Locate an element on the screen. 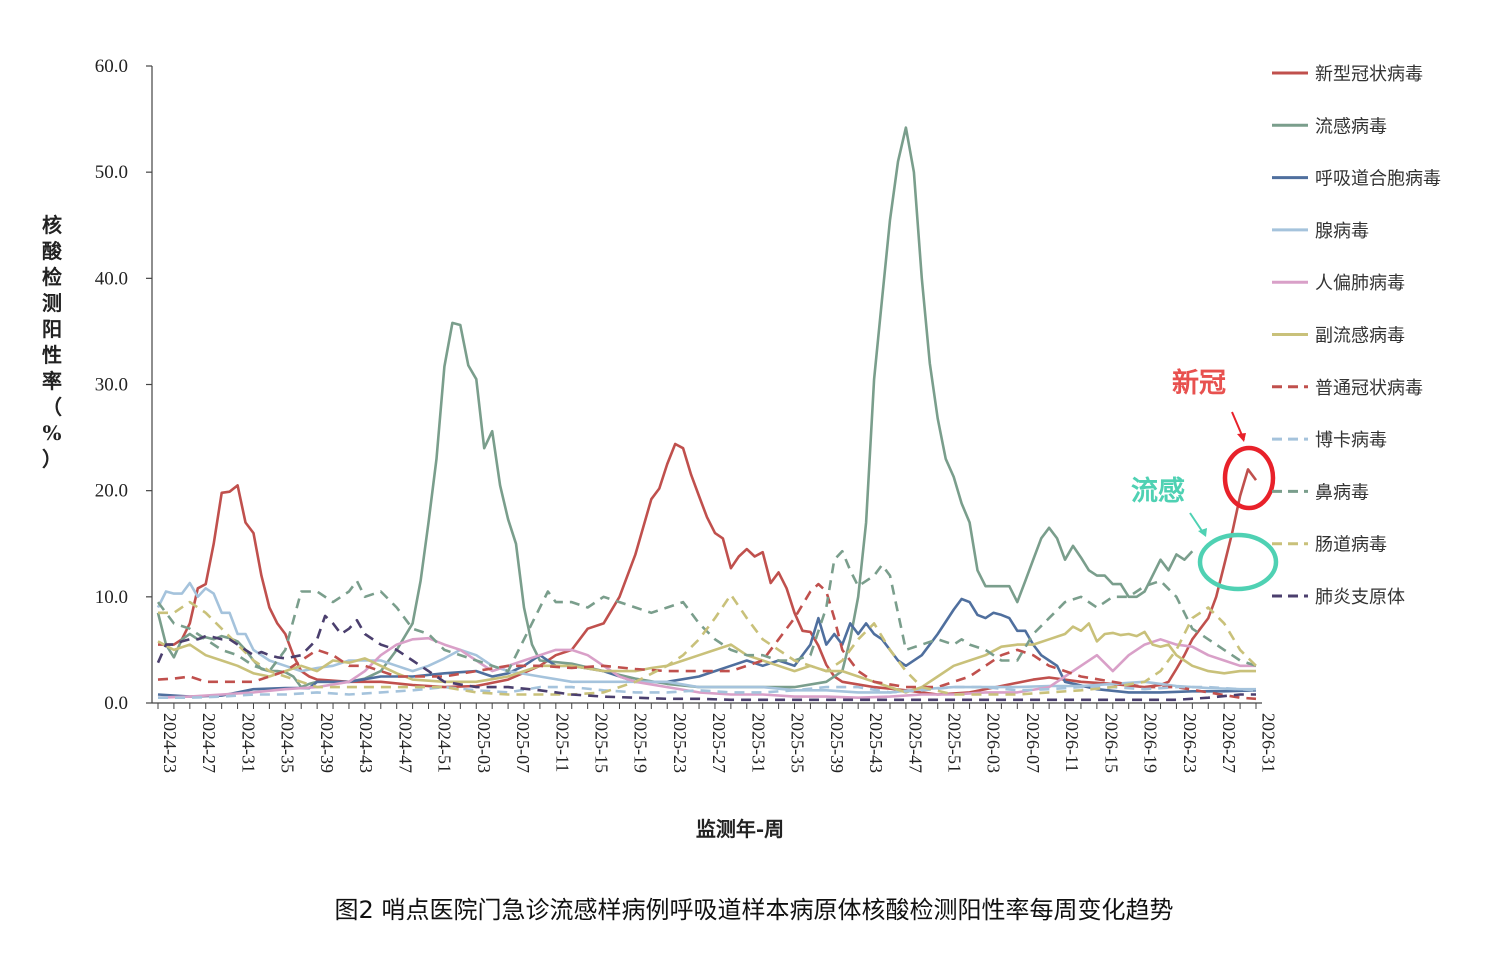 This screenshot has height=958, width=1508. x-tick-label: 2026-07 is located at coordinates (1033, 743).